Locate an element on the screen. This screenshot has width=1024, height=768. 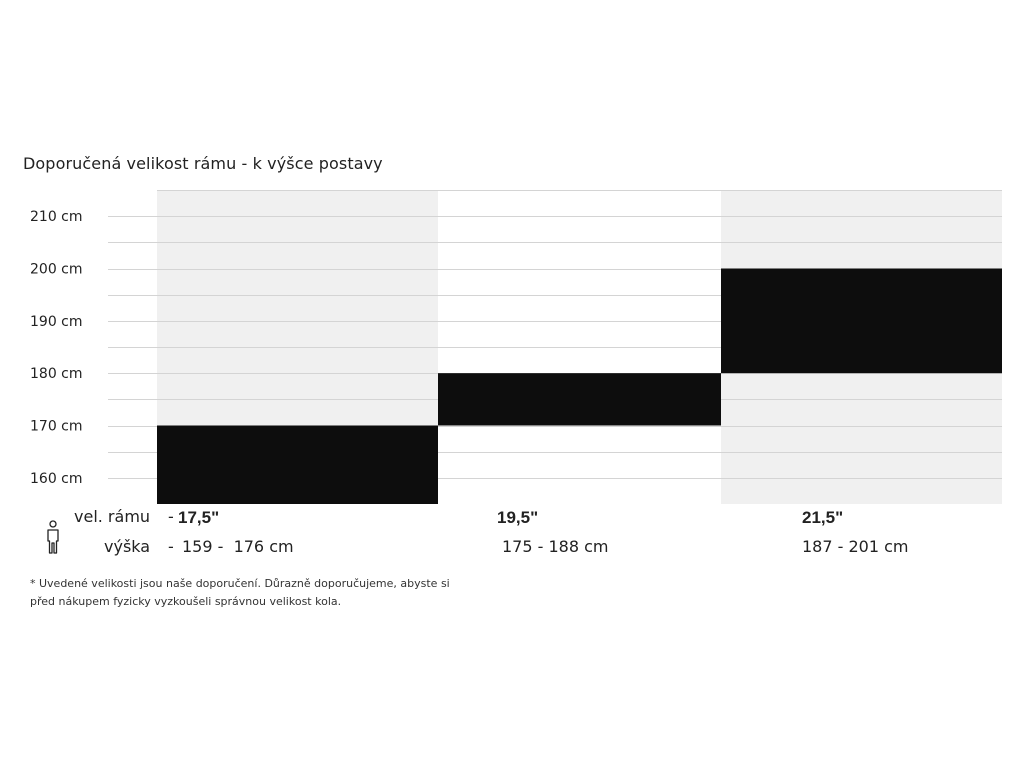
frame-size-row-label: vel. rámu is located at coordinates (112, 516).